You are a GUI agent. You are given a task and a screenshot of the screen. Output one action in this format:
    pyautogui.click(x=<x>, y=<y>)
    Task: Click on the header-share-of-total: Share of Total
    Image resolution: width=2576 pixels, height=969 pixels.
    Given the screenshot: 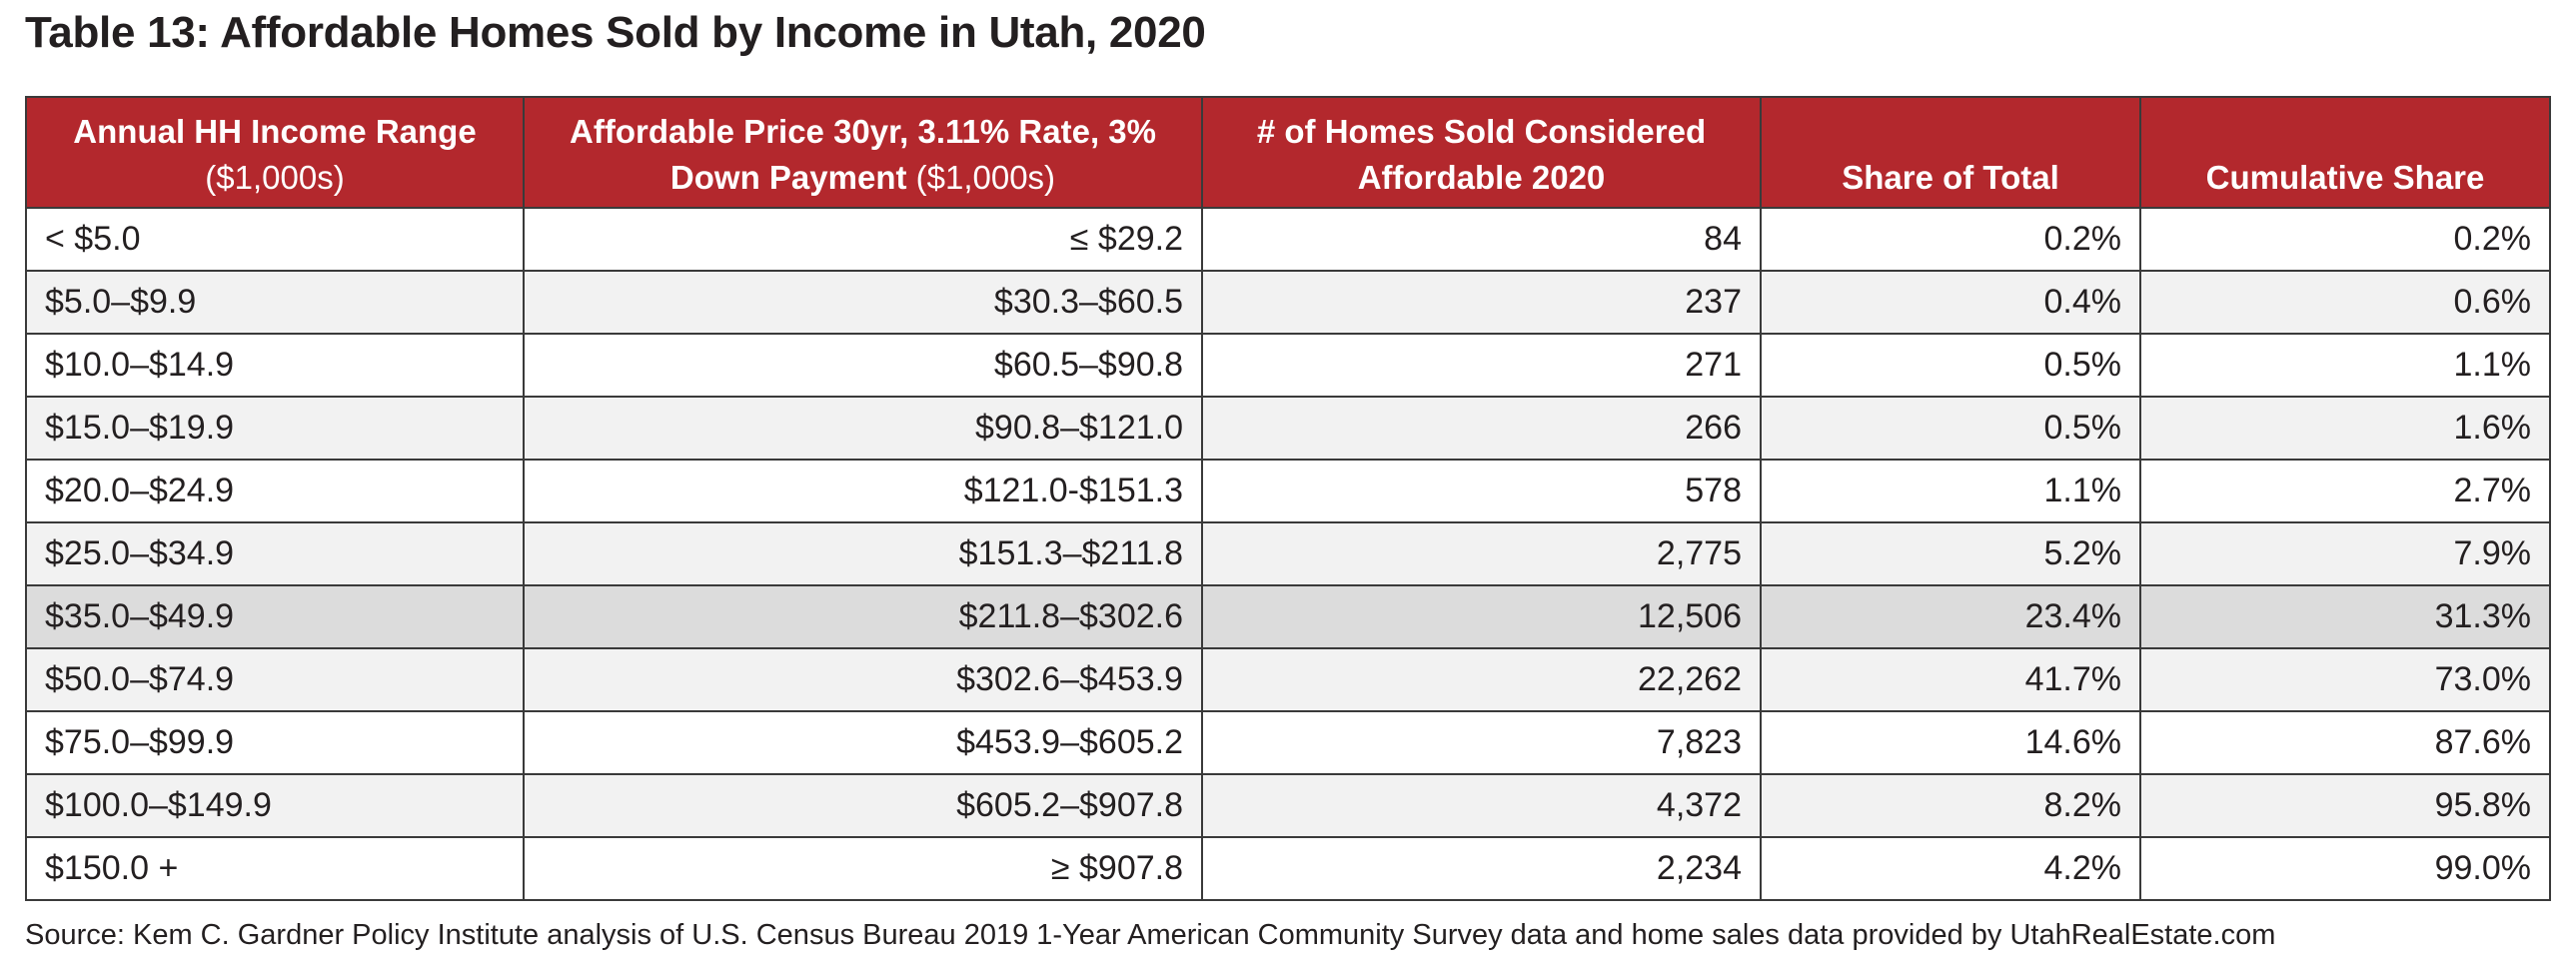 What is the action you would take?
    pyautogui.click(x=1950, y=152)
    